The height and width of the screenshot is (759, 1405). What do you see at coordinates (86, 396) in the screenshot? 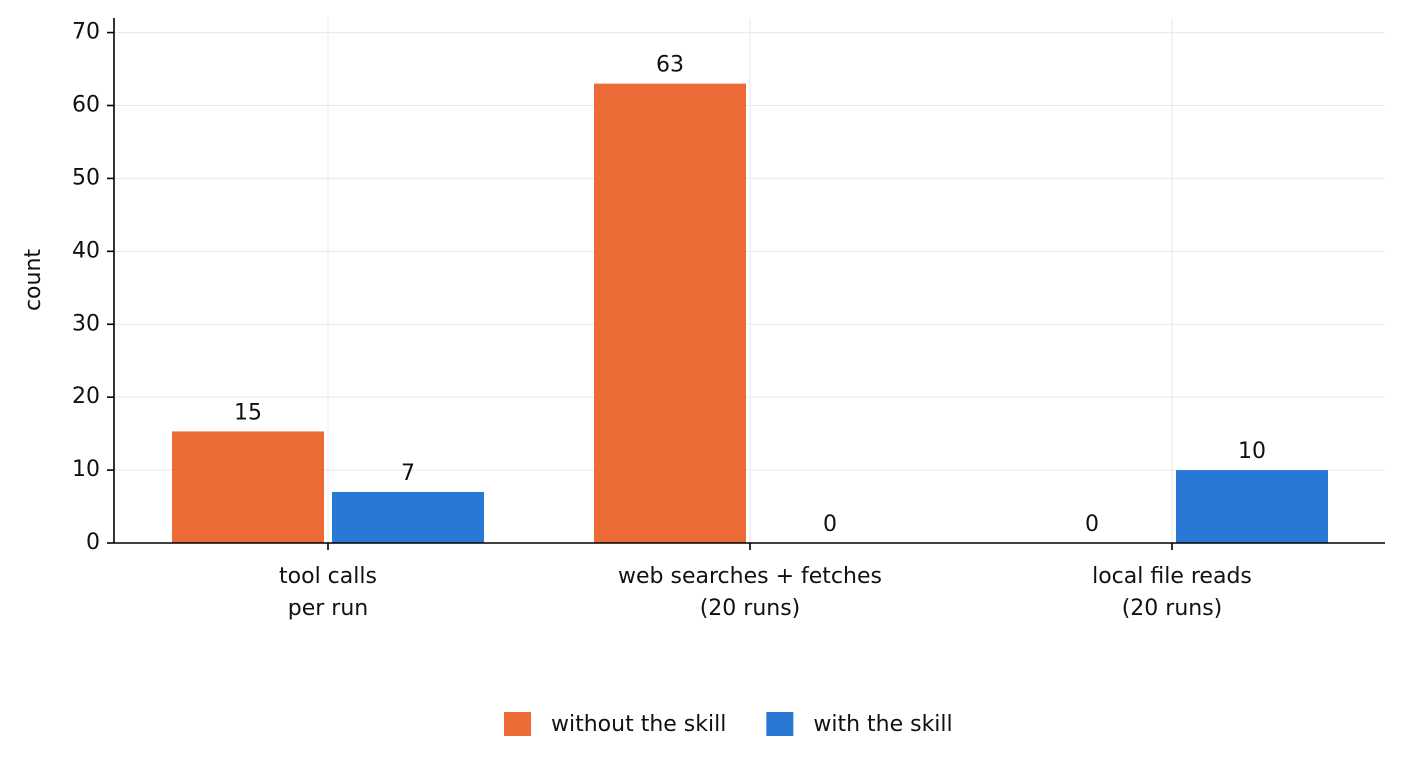
I see `y-tick-label: 20` at bounding box center [86, 396].